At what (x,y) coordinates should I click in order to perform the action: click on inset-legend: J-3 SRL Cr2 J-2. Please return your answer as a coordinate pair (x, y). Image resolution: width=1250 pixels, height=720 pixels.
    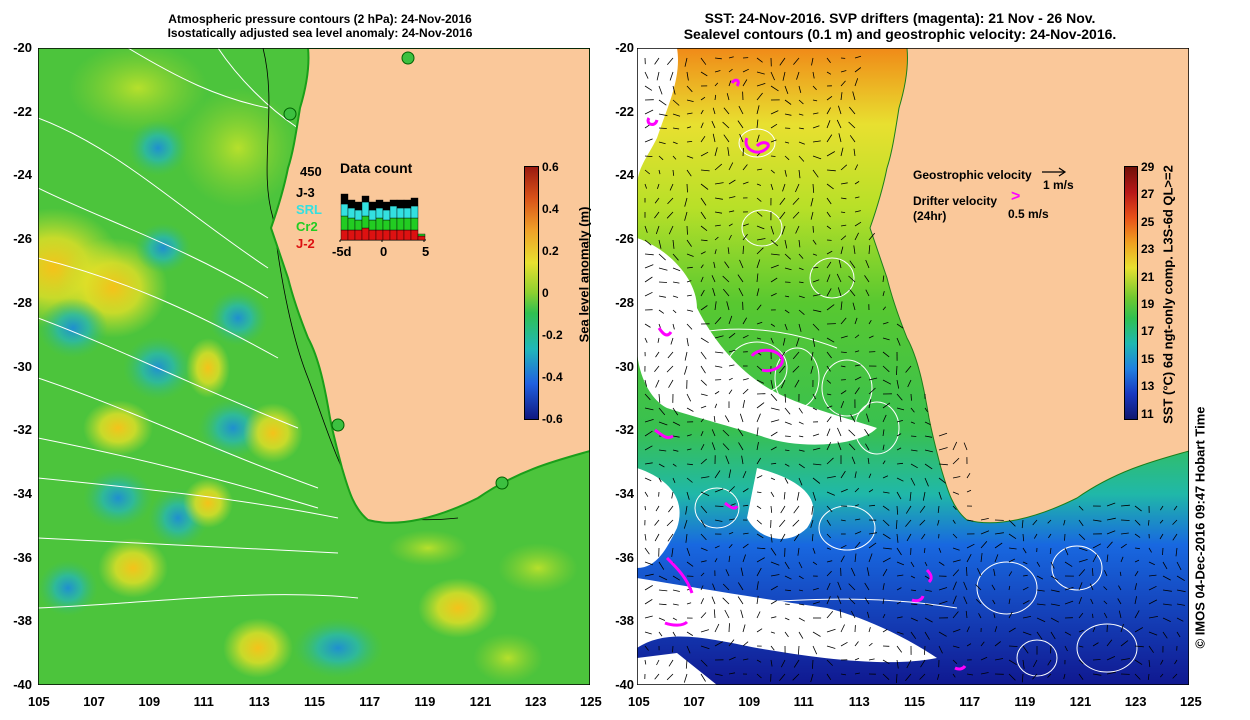
    Looking at the image, I should click on (316, 218).